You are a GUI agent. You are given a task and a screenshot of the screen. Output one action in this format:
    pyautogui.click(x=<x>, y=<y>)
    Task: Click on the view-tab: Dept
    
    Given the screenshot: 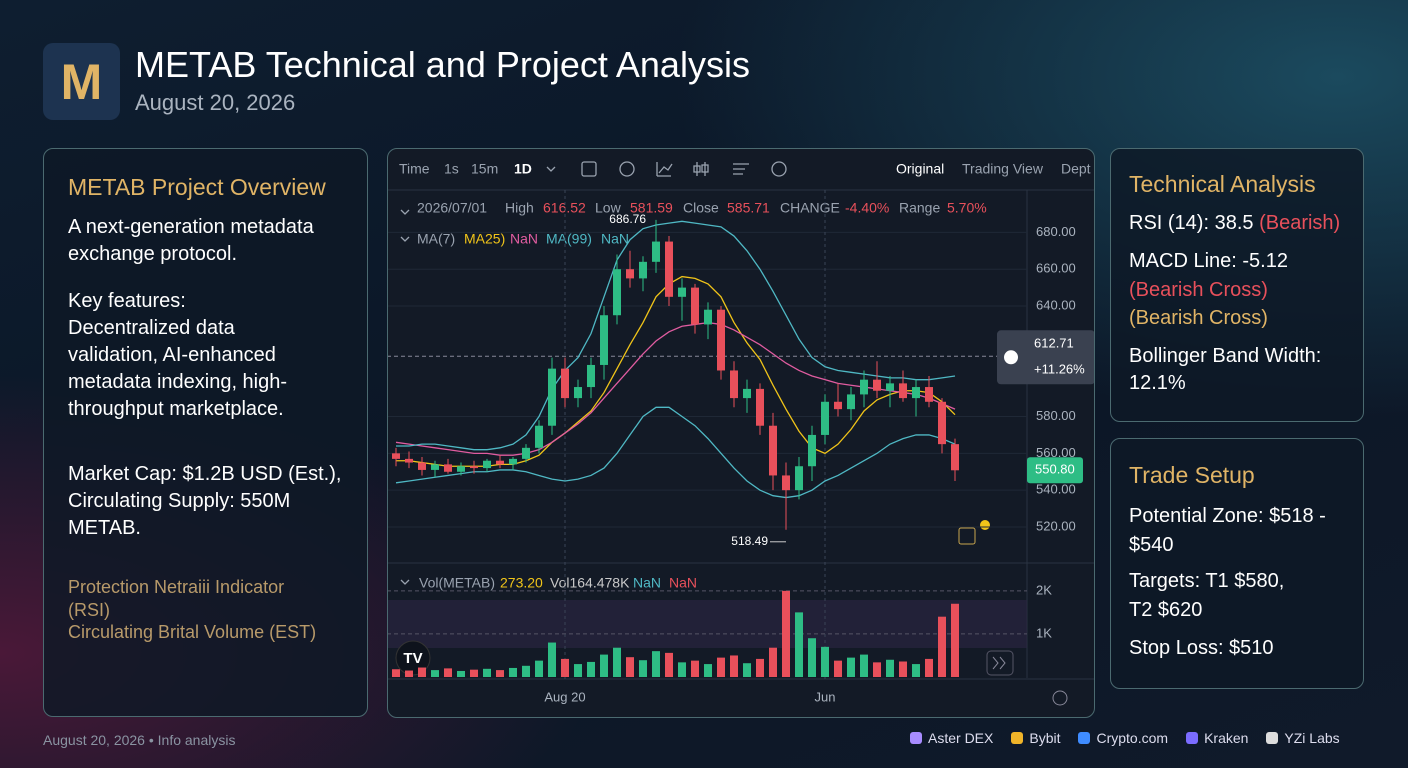 What is the action you would take?
    pyautogui.click(x=1076, y=169)
    